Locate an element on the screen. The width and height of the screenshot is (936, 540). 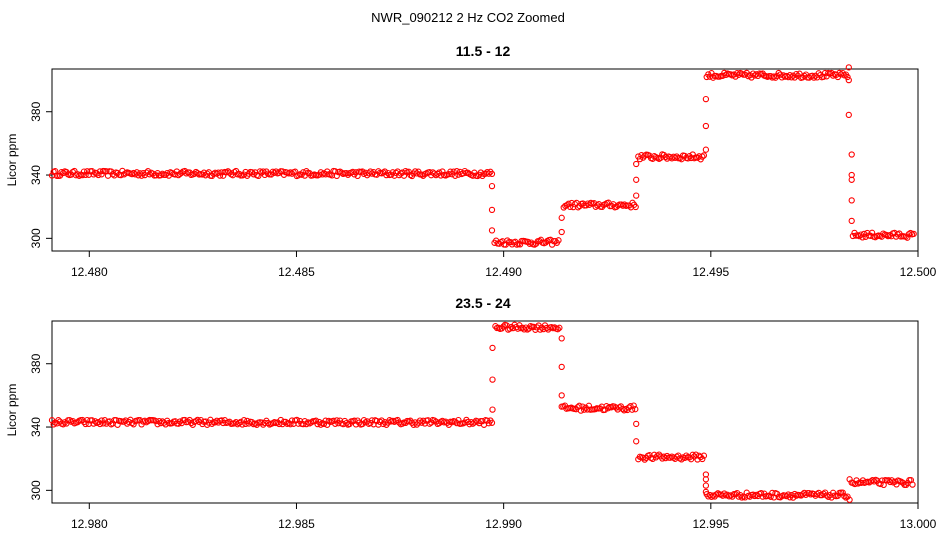
x-tick-label: 12.980 is located at coordinates (89, 524).